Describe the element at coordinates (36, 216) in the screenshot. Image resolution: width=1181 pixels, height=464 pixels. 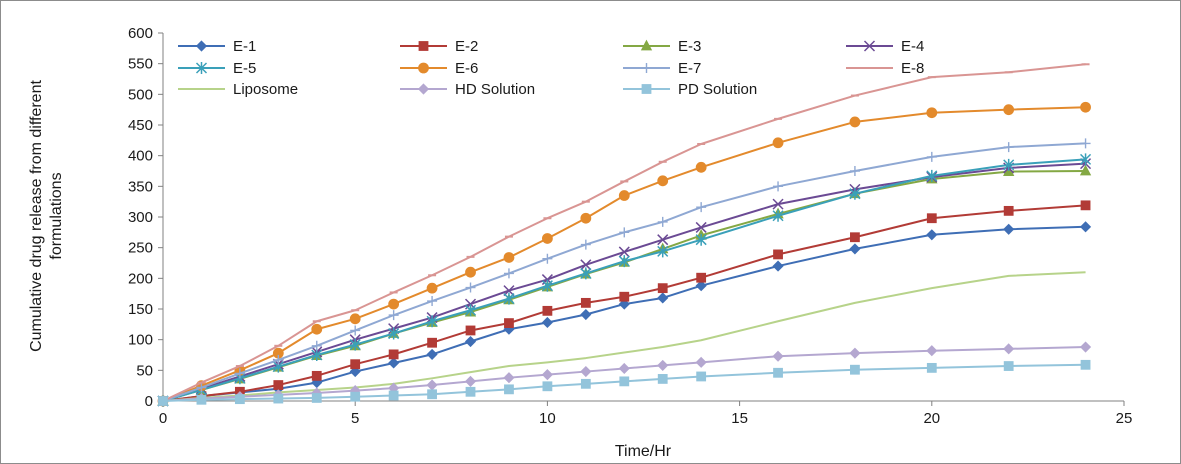
I see `y-axis-title-line-1: Cumulative drug release from different` at that location.